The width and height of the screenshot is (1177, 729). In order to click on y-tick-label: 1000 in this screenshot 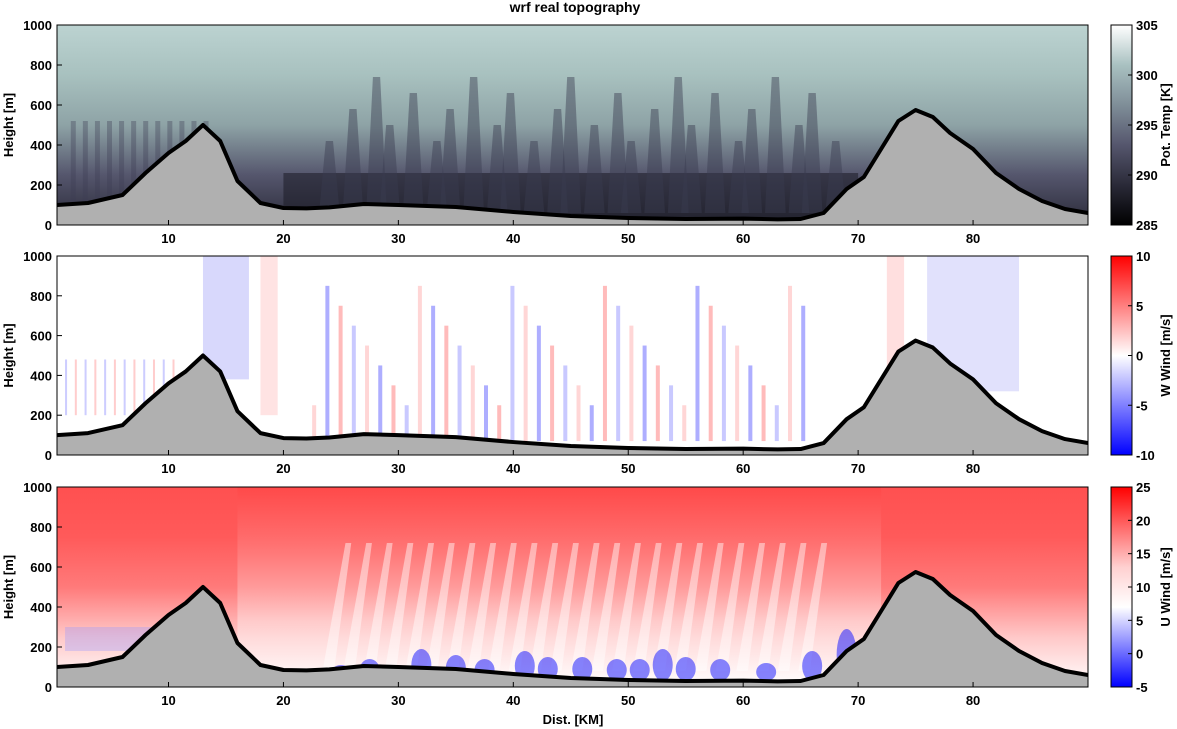, I will do `click(37, 25)`.